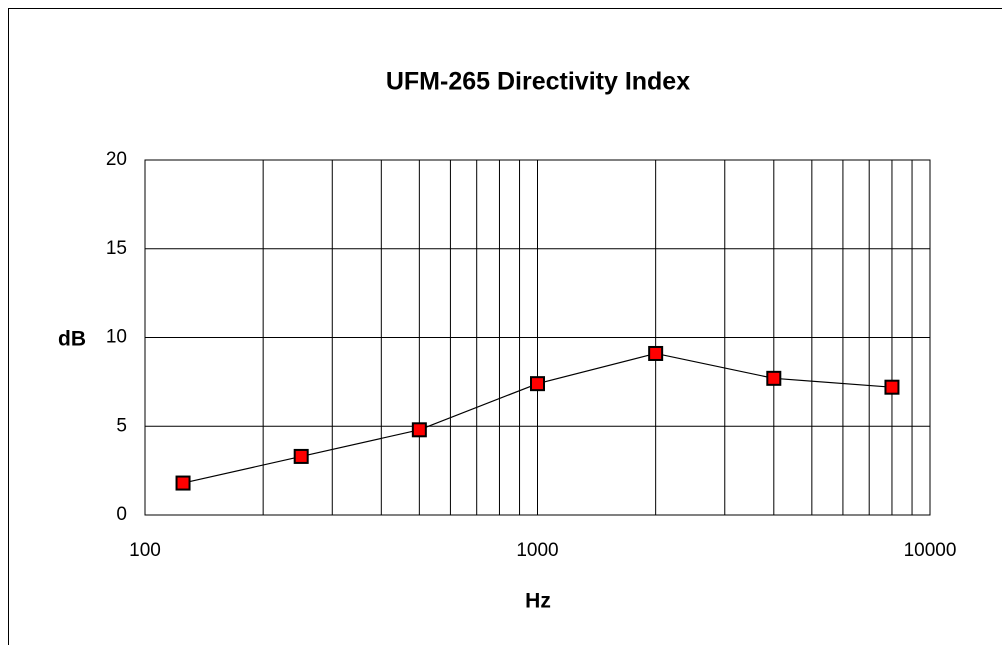 The image size is (1002, 645). I want to click on x-axis-label: Hz, so click(538, 601).